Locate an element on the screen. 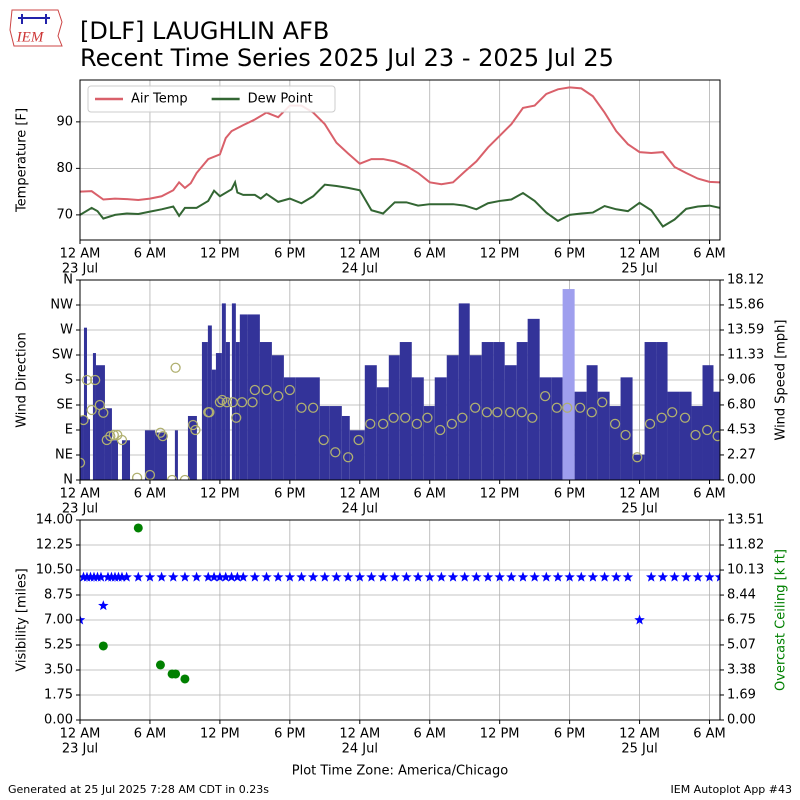 Image resolution: width=800 pixels, height=800 pixels. y2-tick-label: 2.27 is located at coordinates (741, 454).